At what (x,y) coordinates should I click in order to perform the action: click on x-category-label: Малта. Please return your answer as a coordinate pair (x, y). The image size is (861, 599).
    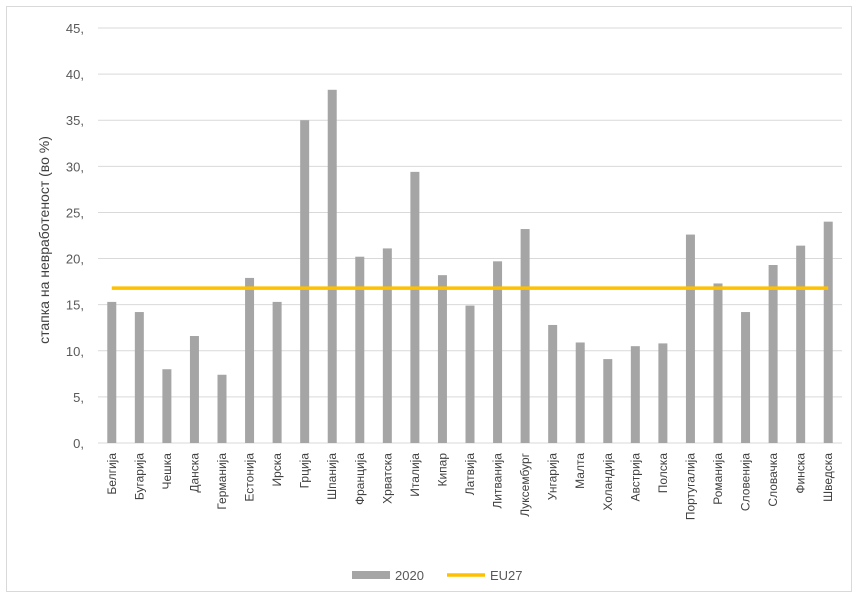
    Looking at the image, I should click on (580, 471).